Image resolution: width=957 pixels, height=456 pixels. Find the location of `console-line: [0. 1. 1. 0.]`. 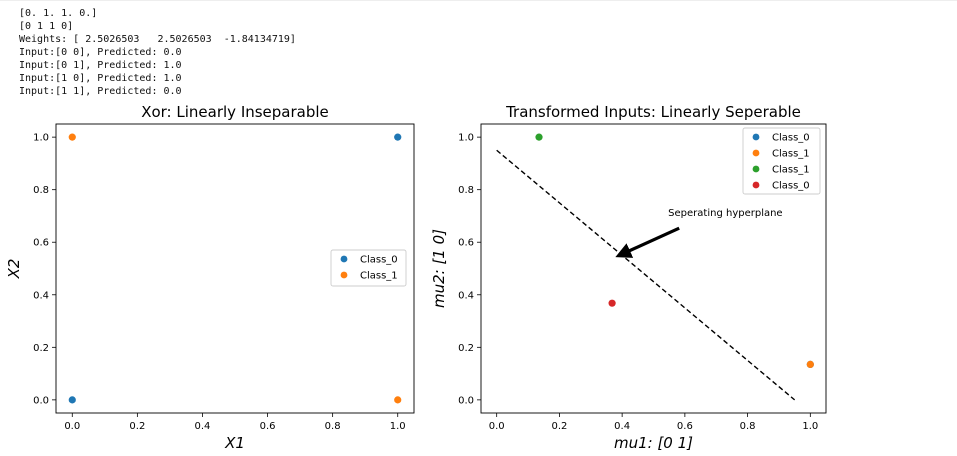

console-line: [0. 1. 1. 0.] is located at coordinates (58, 13).